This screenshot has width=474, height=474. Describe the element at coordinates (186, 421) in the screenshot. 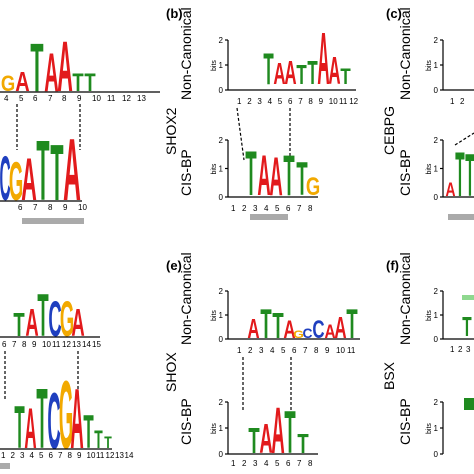

I see `e-row-label-cis-bp: CIS-BP` at that location.